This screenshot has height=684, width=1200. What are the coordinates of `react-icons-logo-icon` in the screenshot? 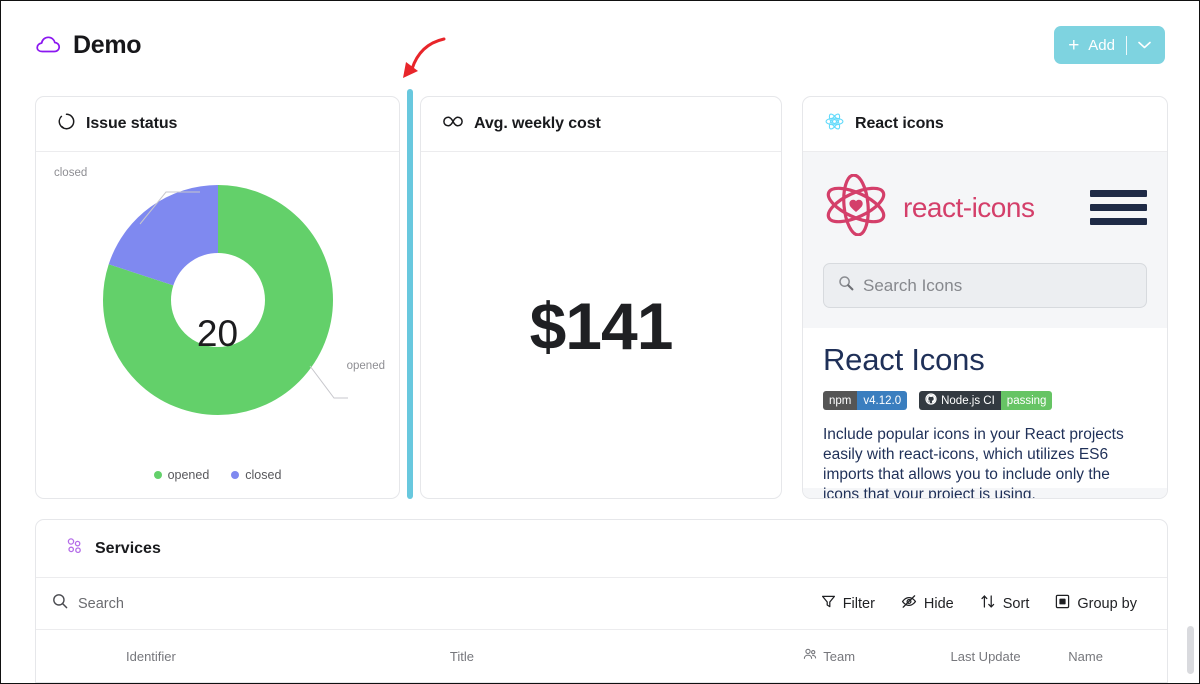 It's located at (856, 207).